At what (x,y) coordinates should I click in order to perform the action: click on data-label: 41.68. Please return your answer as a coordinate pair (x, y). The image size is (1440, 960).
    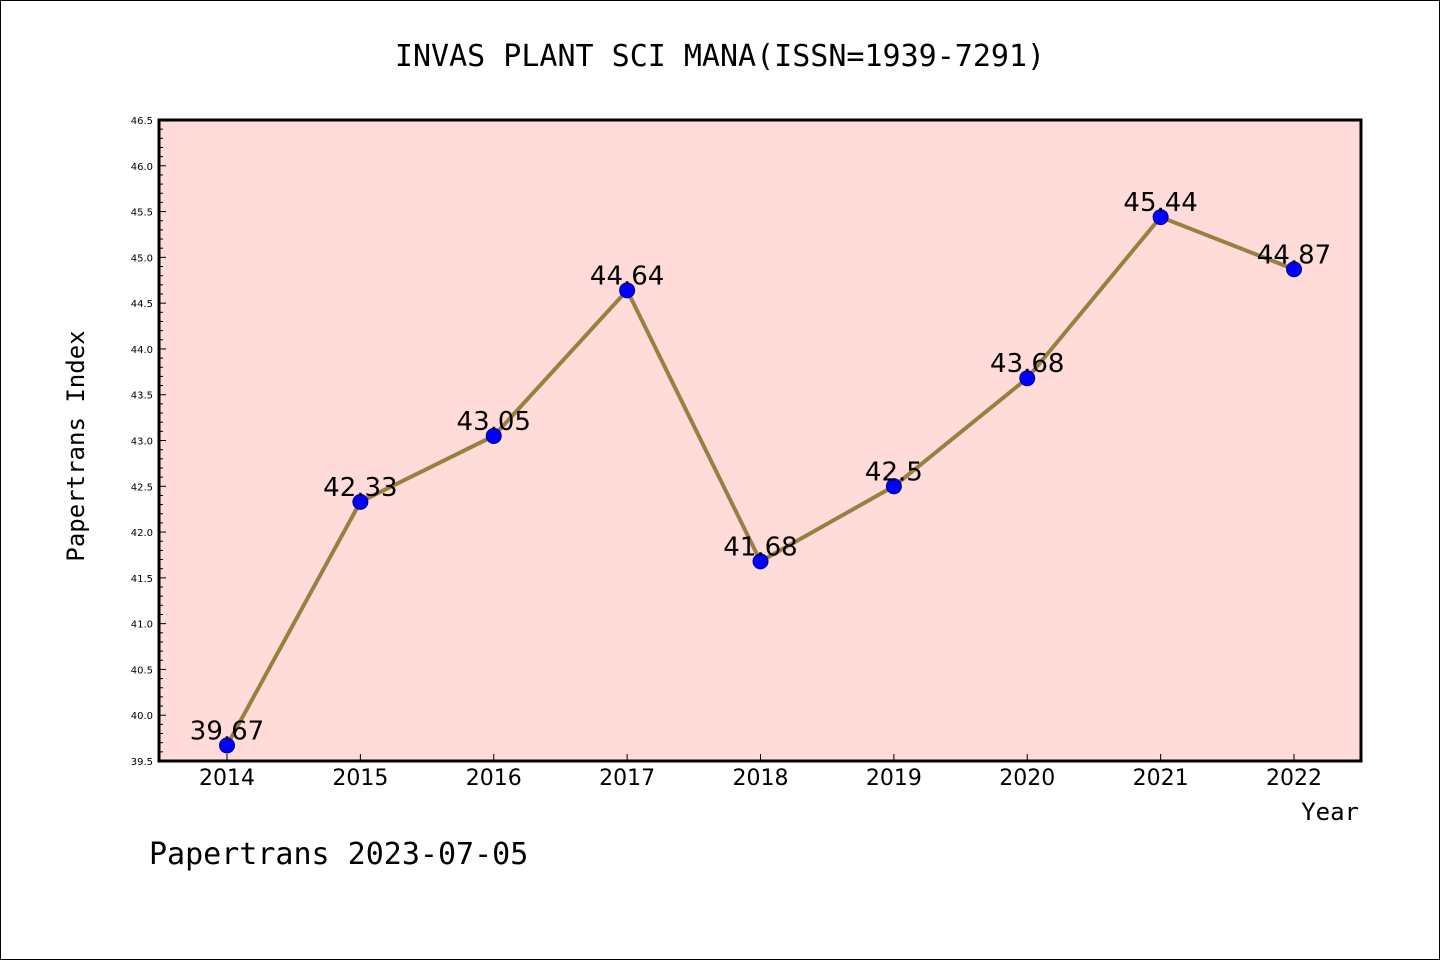
    Looking at the image, I should click on (760, 547).